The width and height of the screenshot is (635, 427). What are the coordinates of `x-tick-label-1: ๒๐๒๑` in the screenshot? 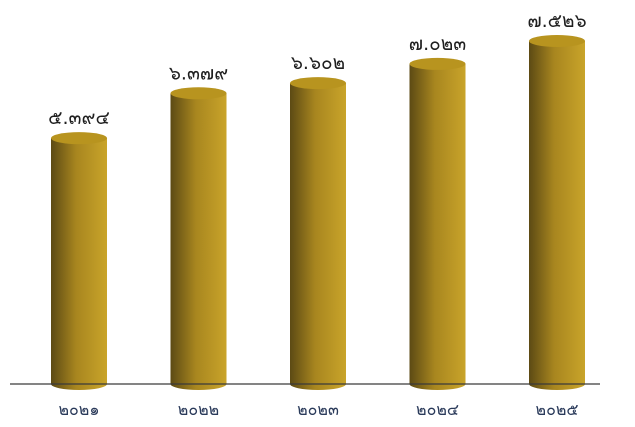 It's located at (78, 409).